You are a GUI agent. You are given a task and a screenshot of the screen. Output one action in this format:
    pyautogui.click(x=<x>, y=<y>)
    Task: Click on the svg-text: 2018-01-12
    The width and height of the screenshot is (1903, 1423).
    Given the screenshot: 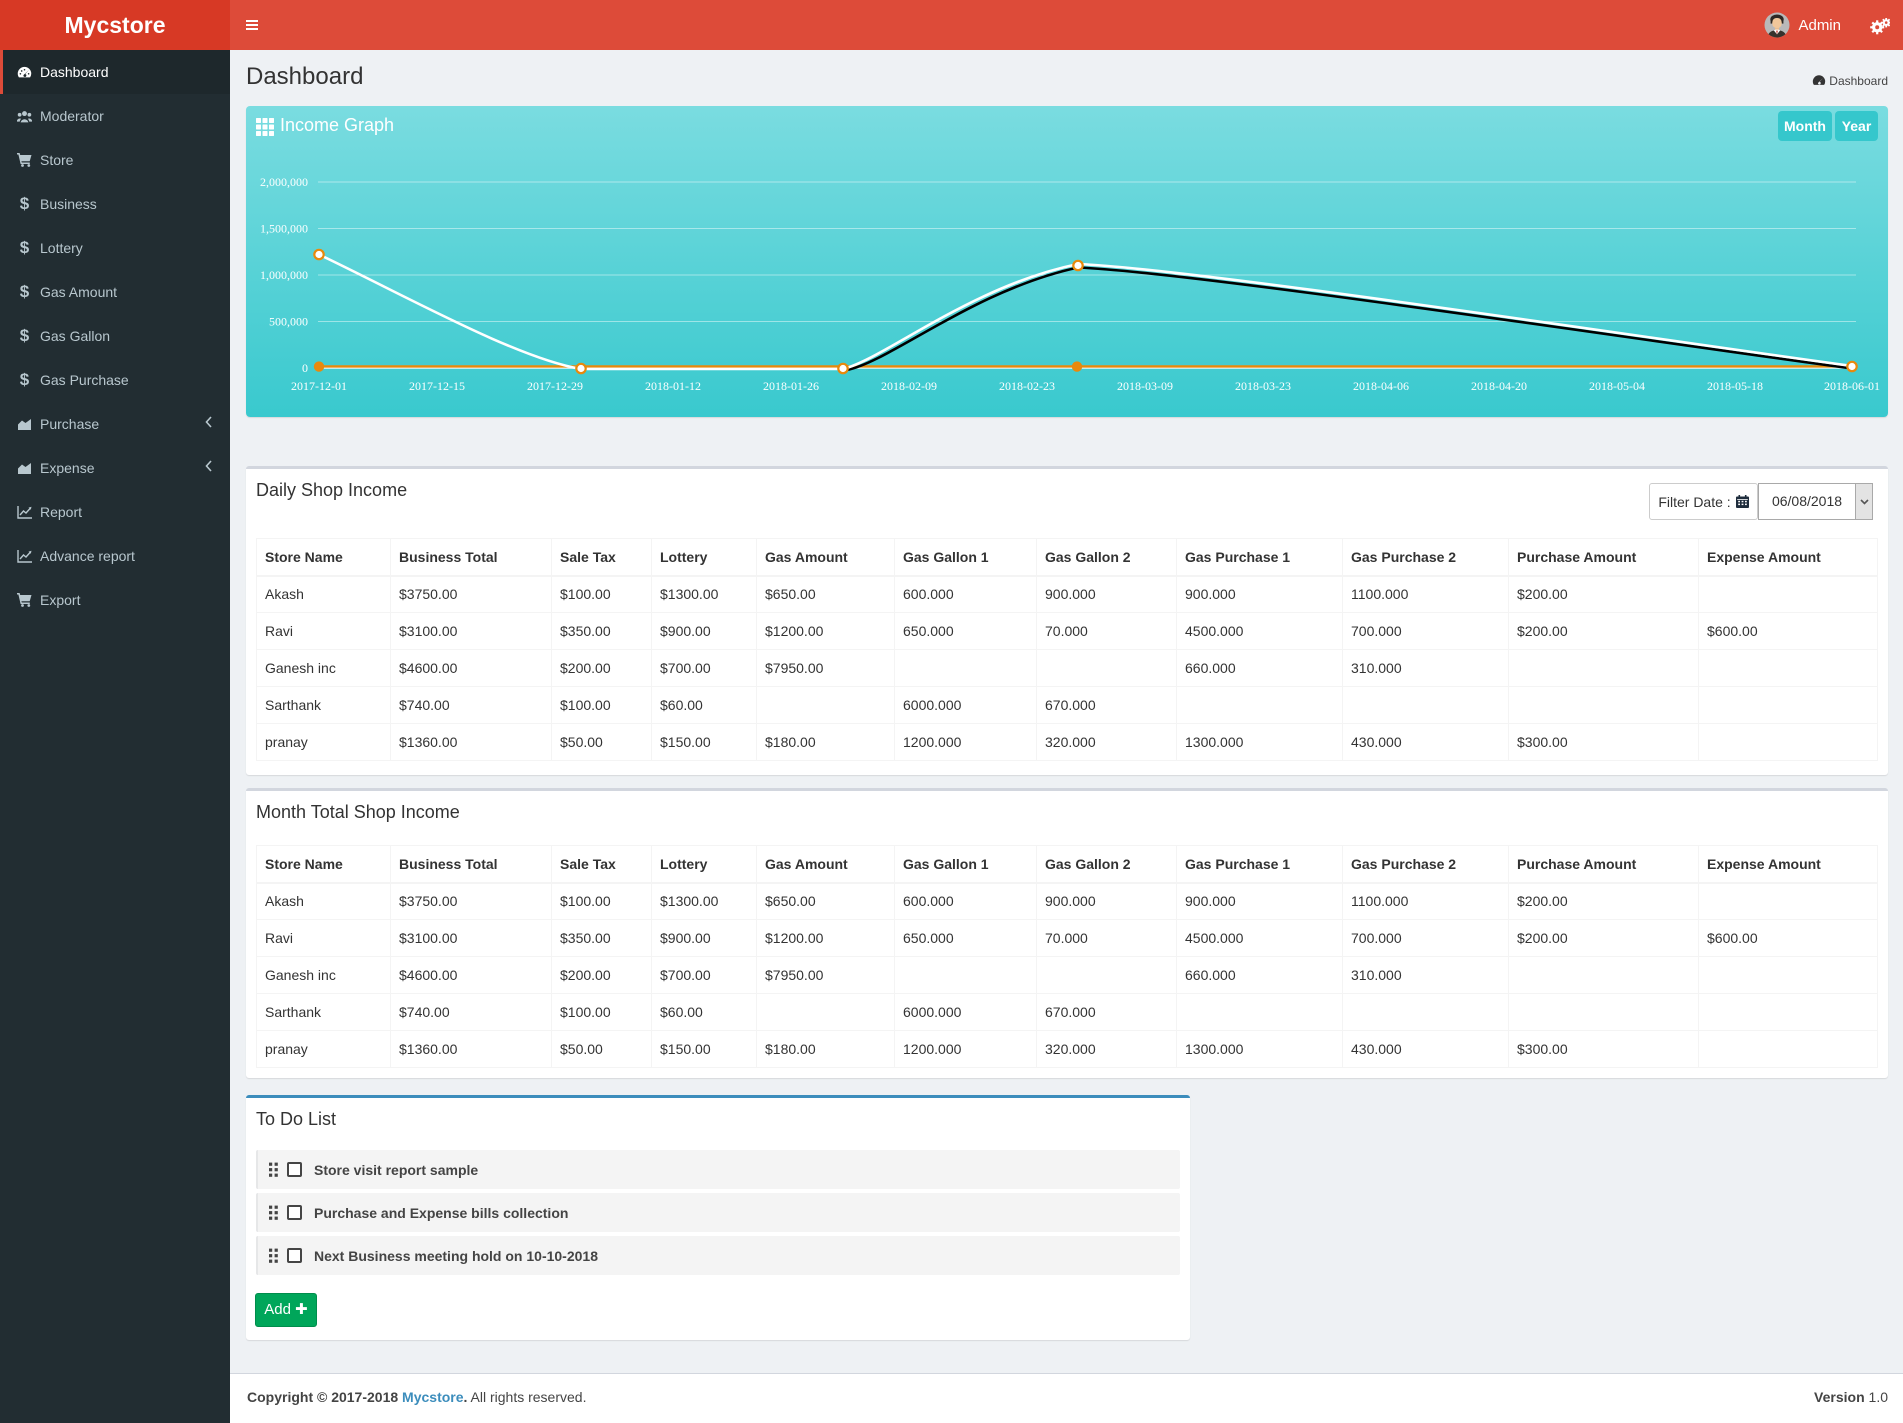 What is the action you would take?
    pyautogui.click(x=673, y=386)
    